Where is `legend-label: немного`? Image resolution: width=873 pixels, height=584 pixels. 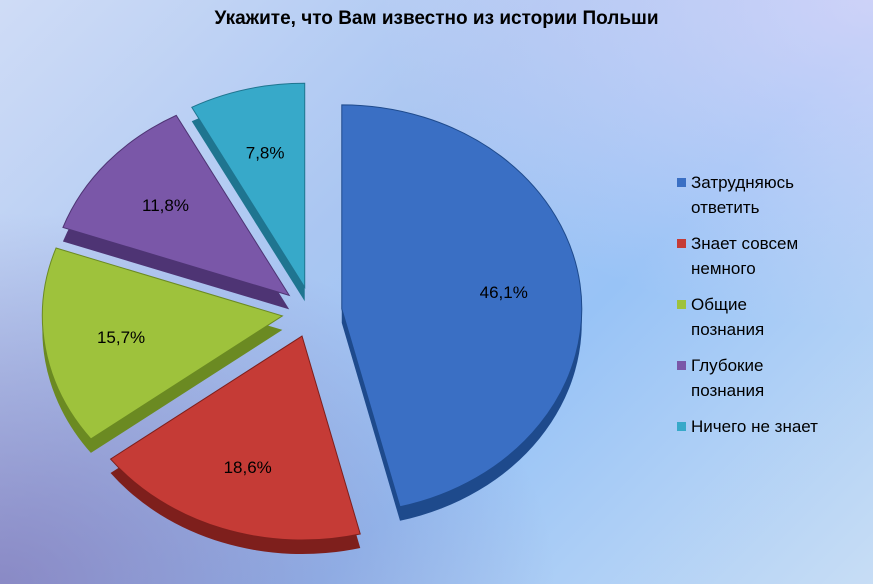 legend-label: немного is located at coordinates (723, 268).